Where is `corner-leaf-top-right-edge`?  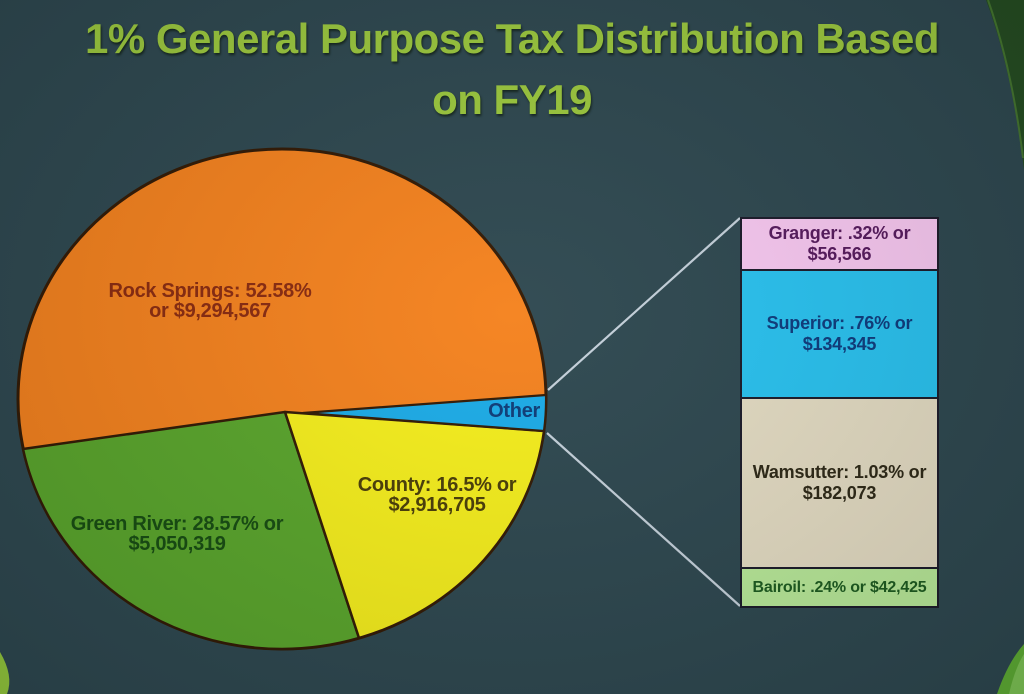
corner-leaf-top-right-edge is located at coordinates (1005, 79).